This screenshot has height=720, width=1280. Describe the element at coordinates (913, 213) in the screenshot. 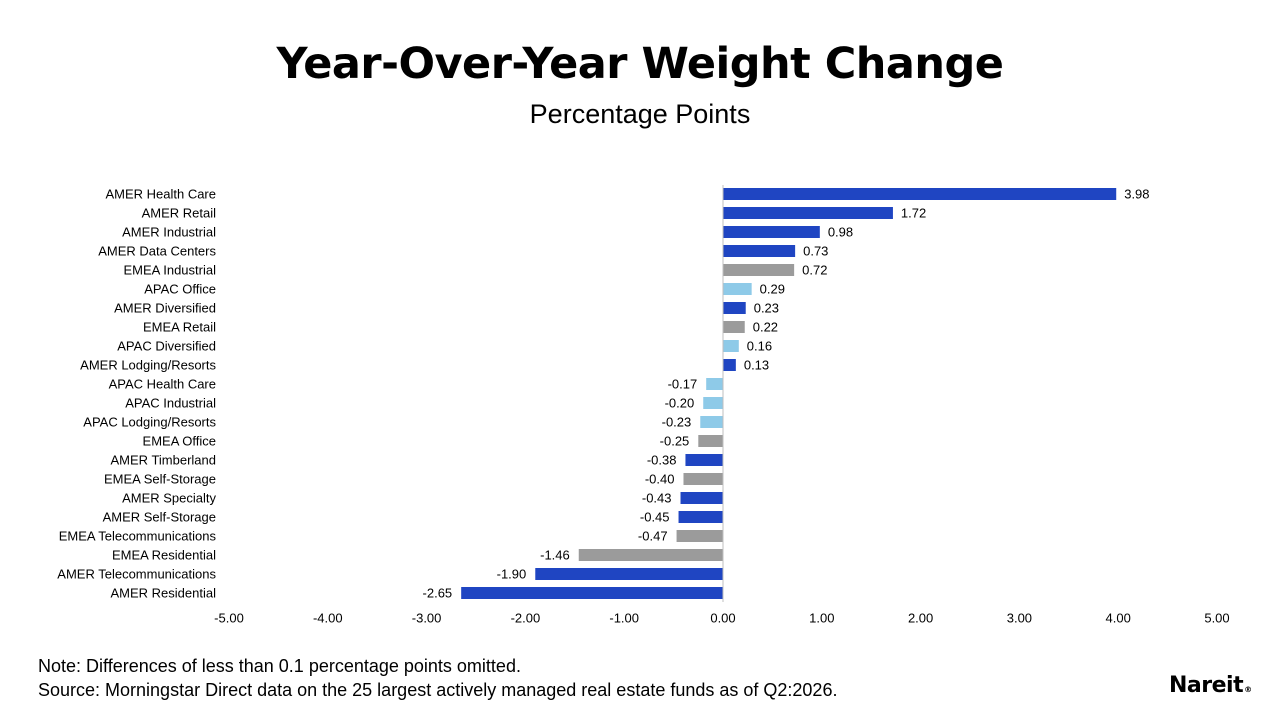

I see `data-label: 1.72` at that location.